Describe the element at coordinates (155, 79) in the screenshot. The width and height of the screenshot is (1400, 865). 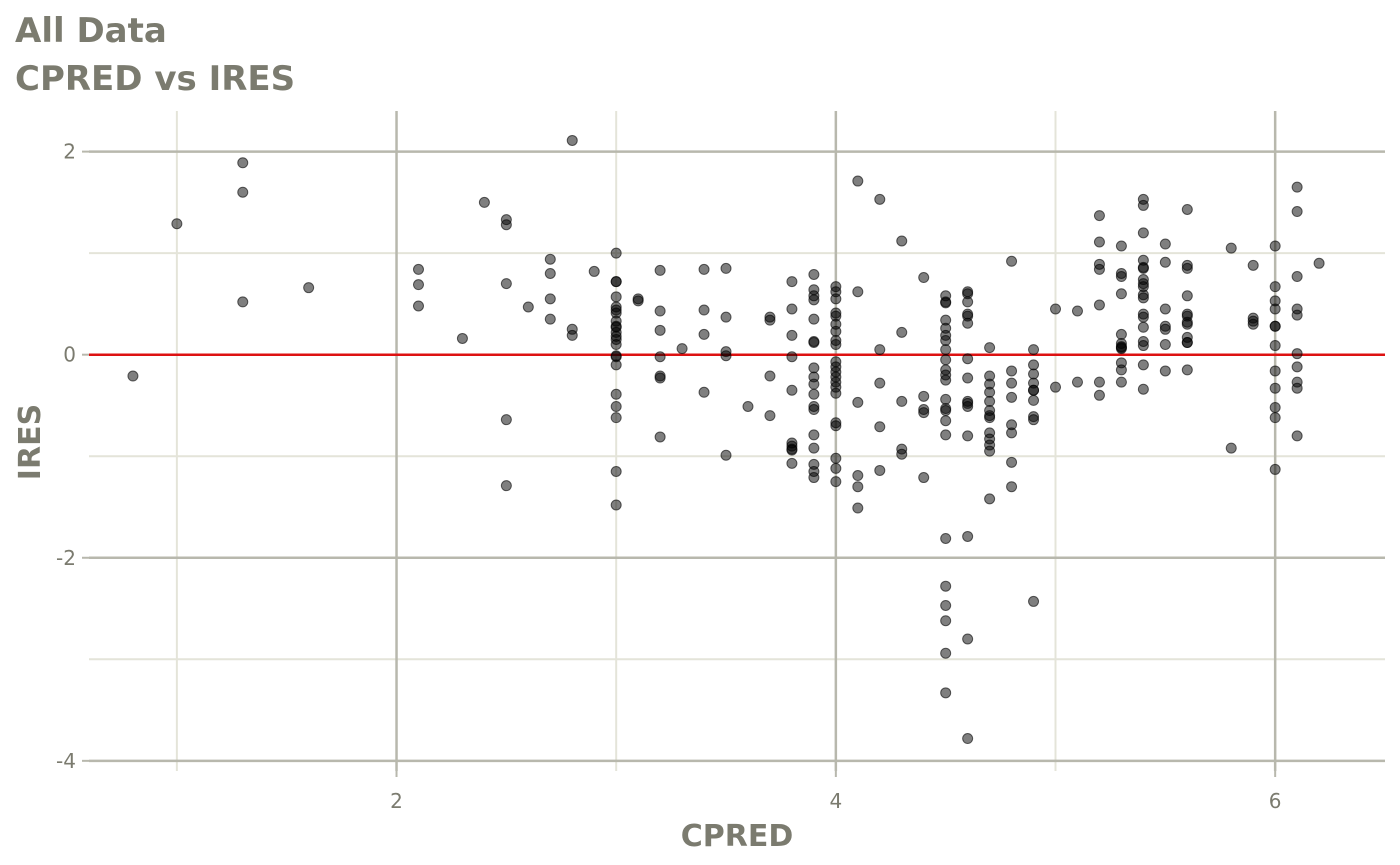
I see `chart-subtitle: CPRED vs IRES` at that location.